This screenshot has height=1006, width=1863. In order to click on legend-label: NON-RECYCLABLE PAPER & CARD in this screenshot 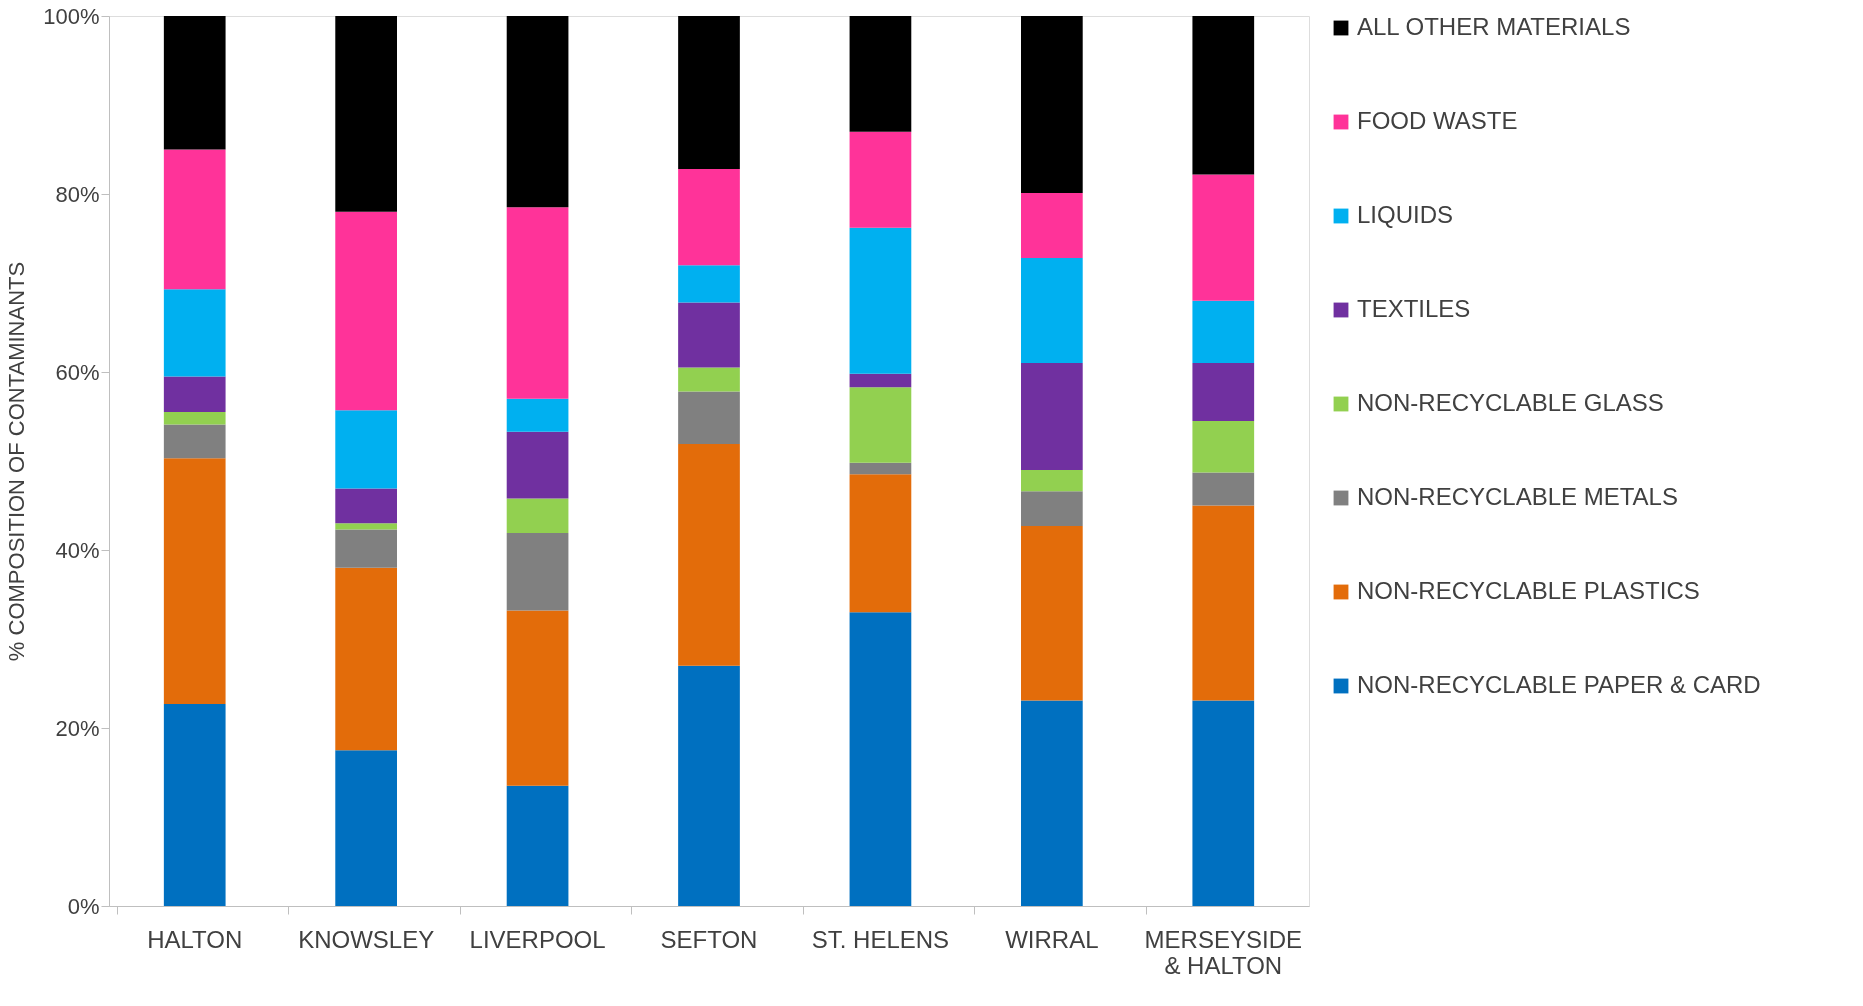, I will do `click(1559, 684)`.